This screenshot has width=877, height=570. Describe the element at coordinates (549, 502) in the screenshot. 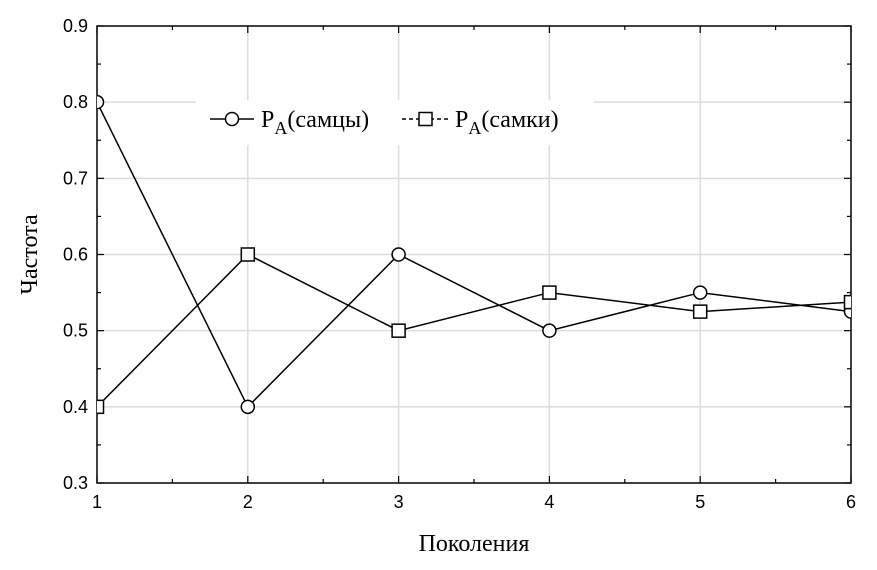

I see `x-tick-label: 4` at that location.